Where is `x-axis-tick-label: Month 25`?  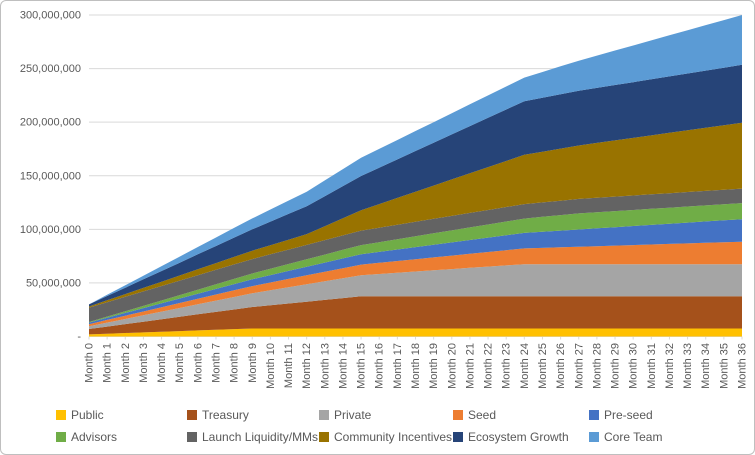 x-axis-tick-label: Month 25 is located at coordinates (543, 366).